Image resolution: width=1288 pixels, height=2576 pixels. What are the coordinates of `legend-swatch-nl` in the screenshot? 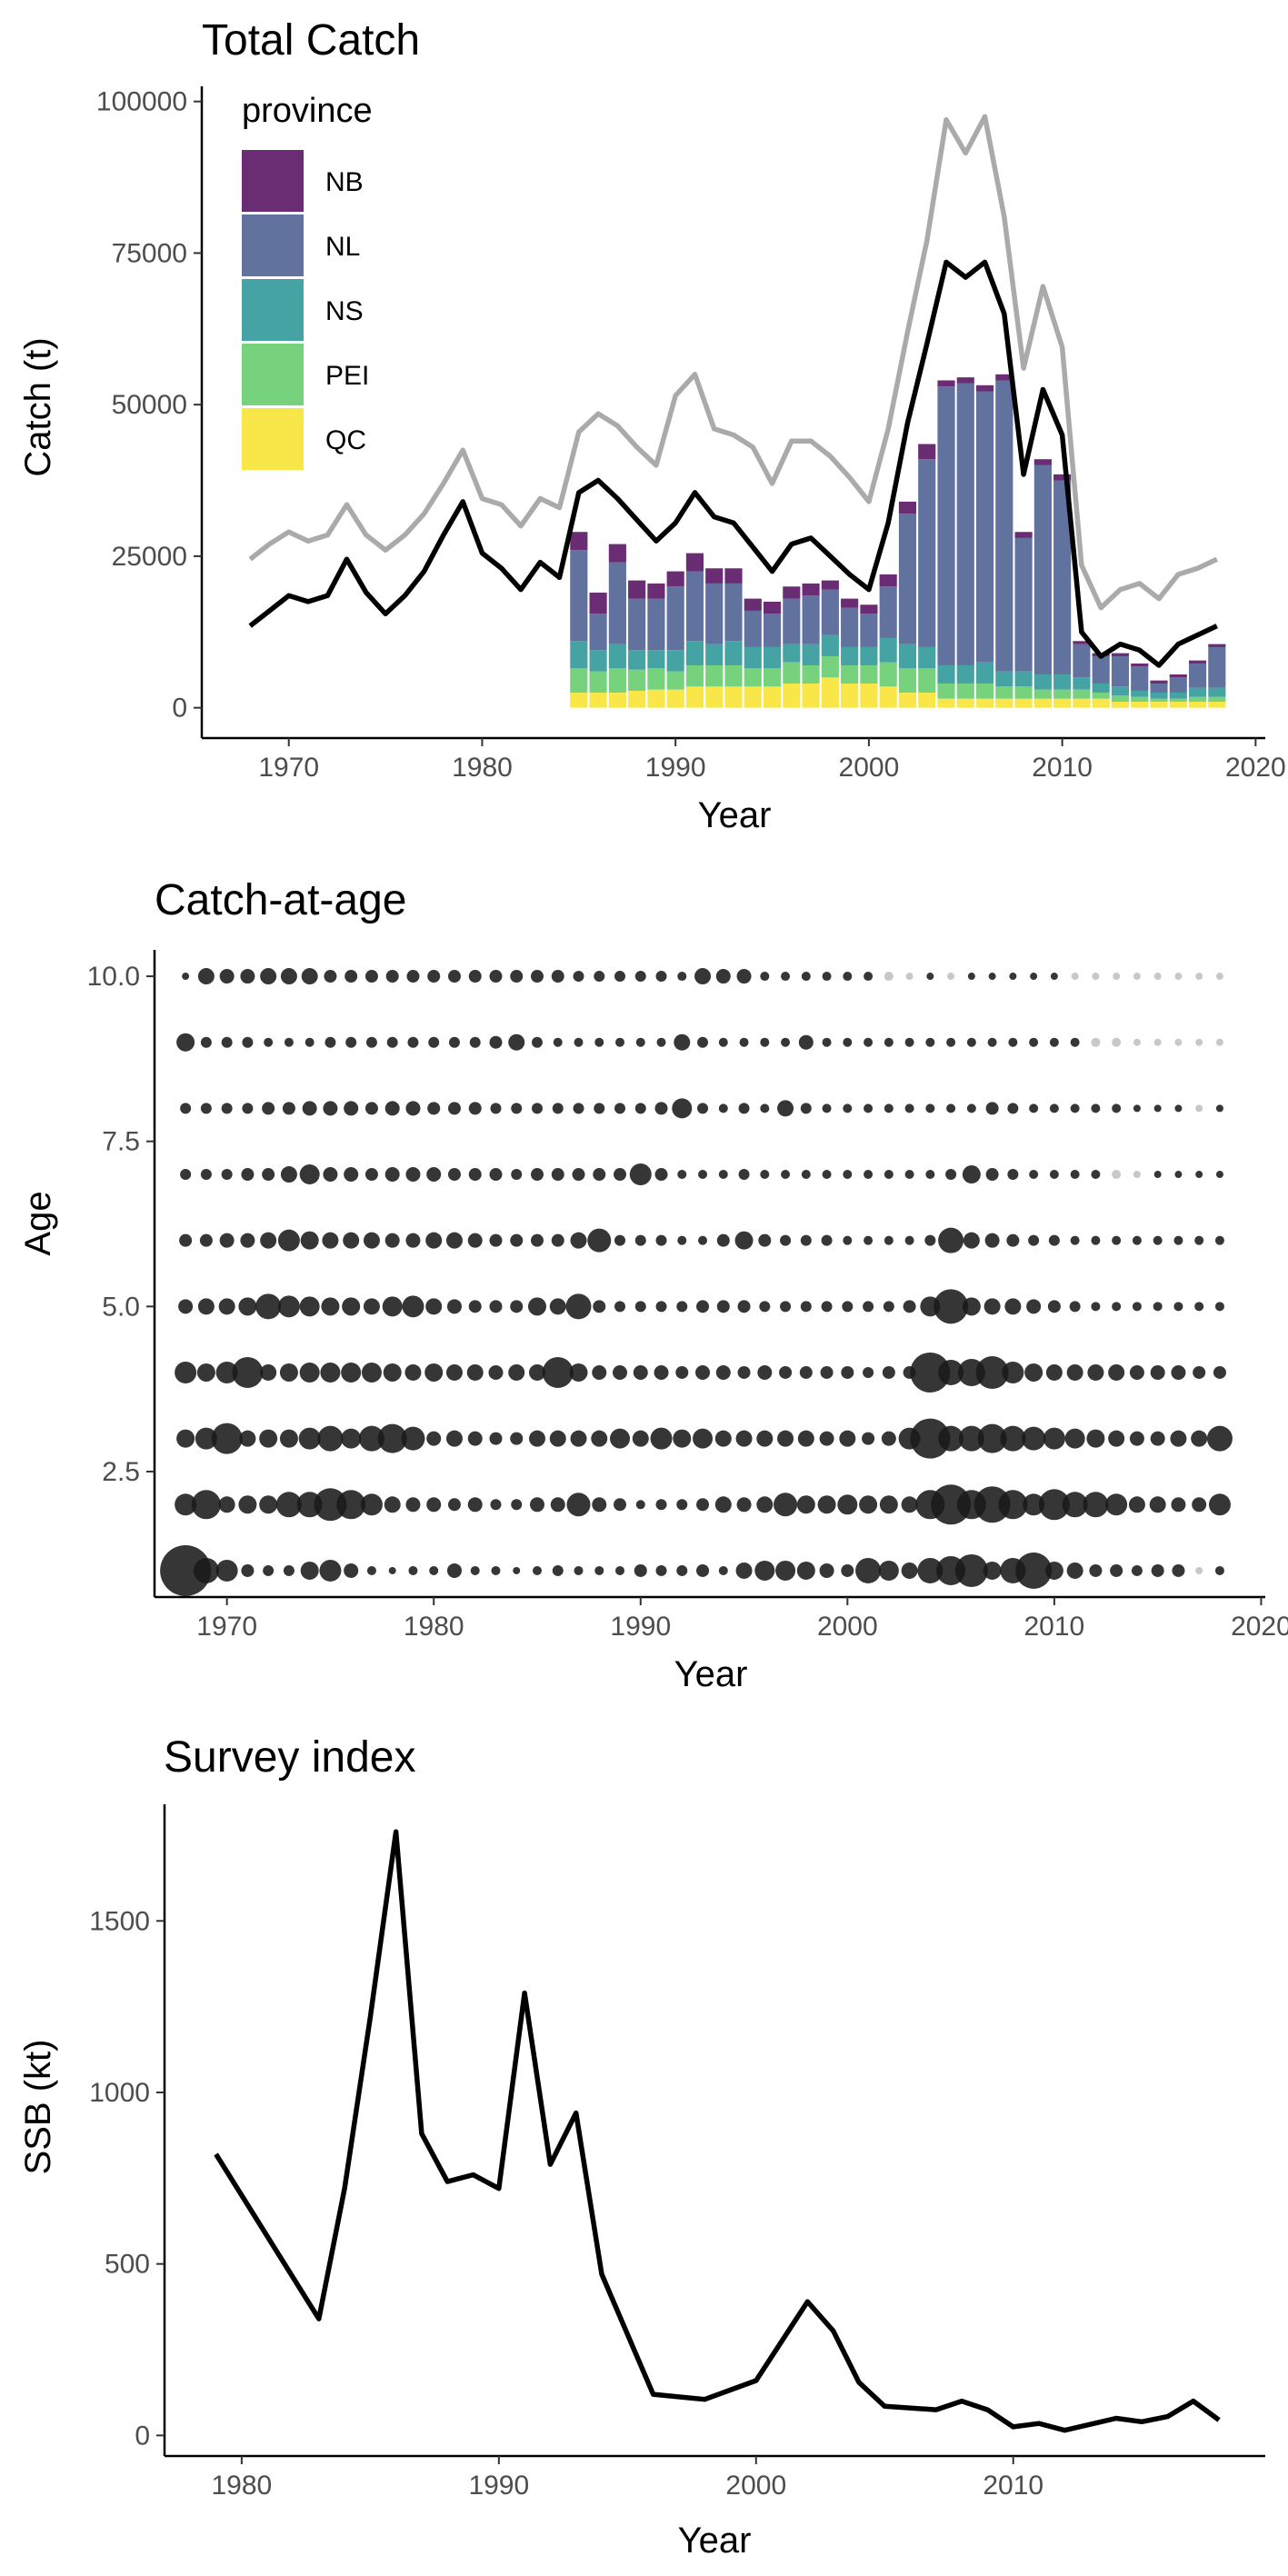 It's located at (273, 245).